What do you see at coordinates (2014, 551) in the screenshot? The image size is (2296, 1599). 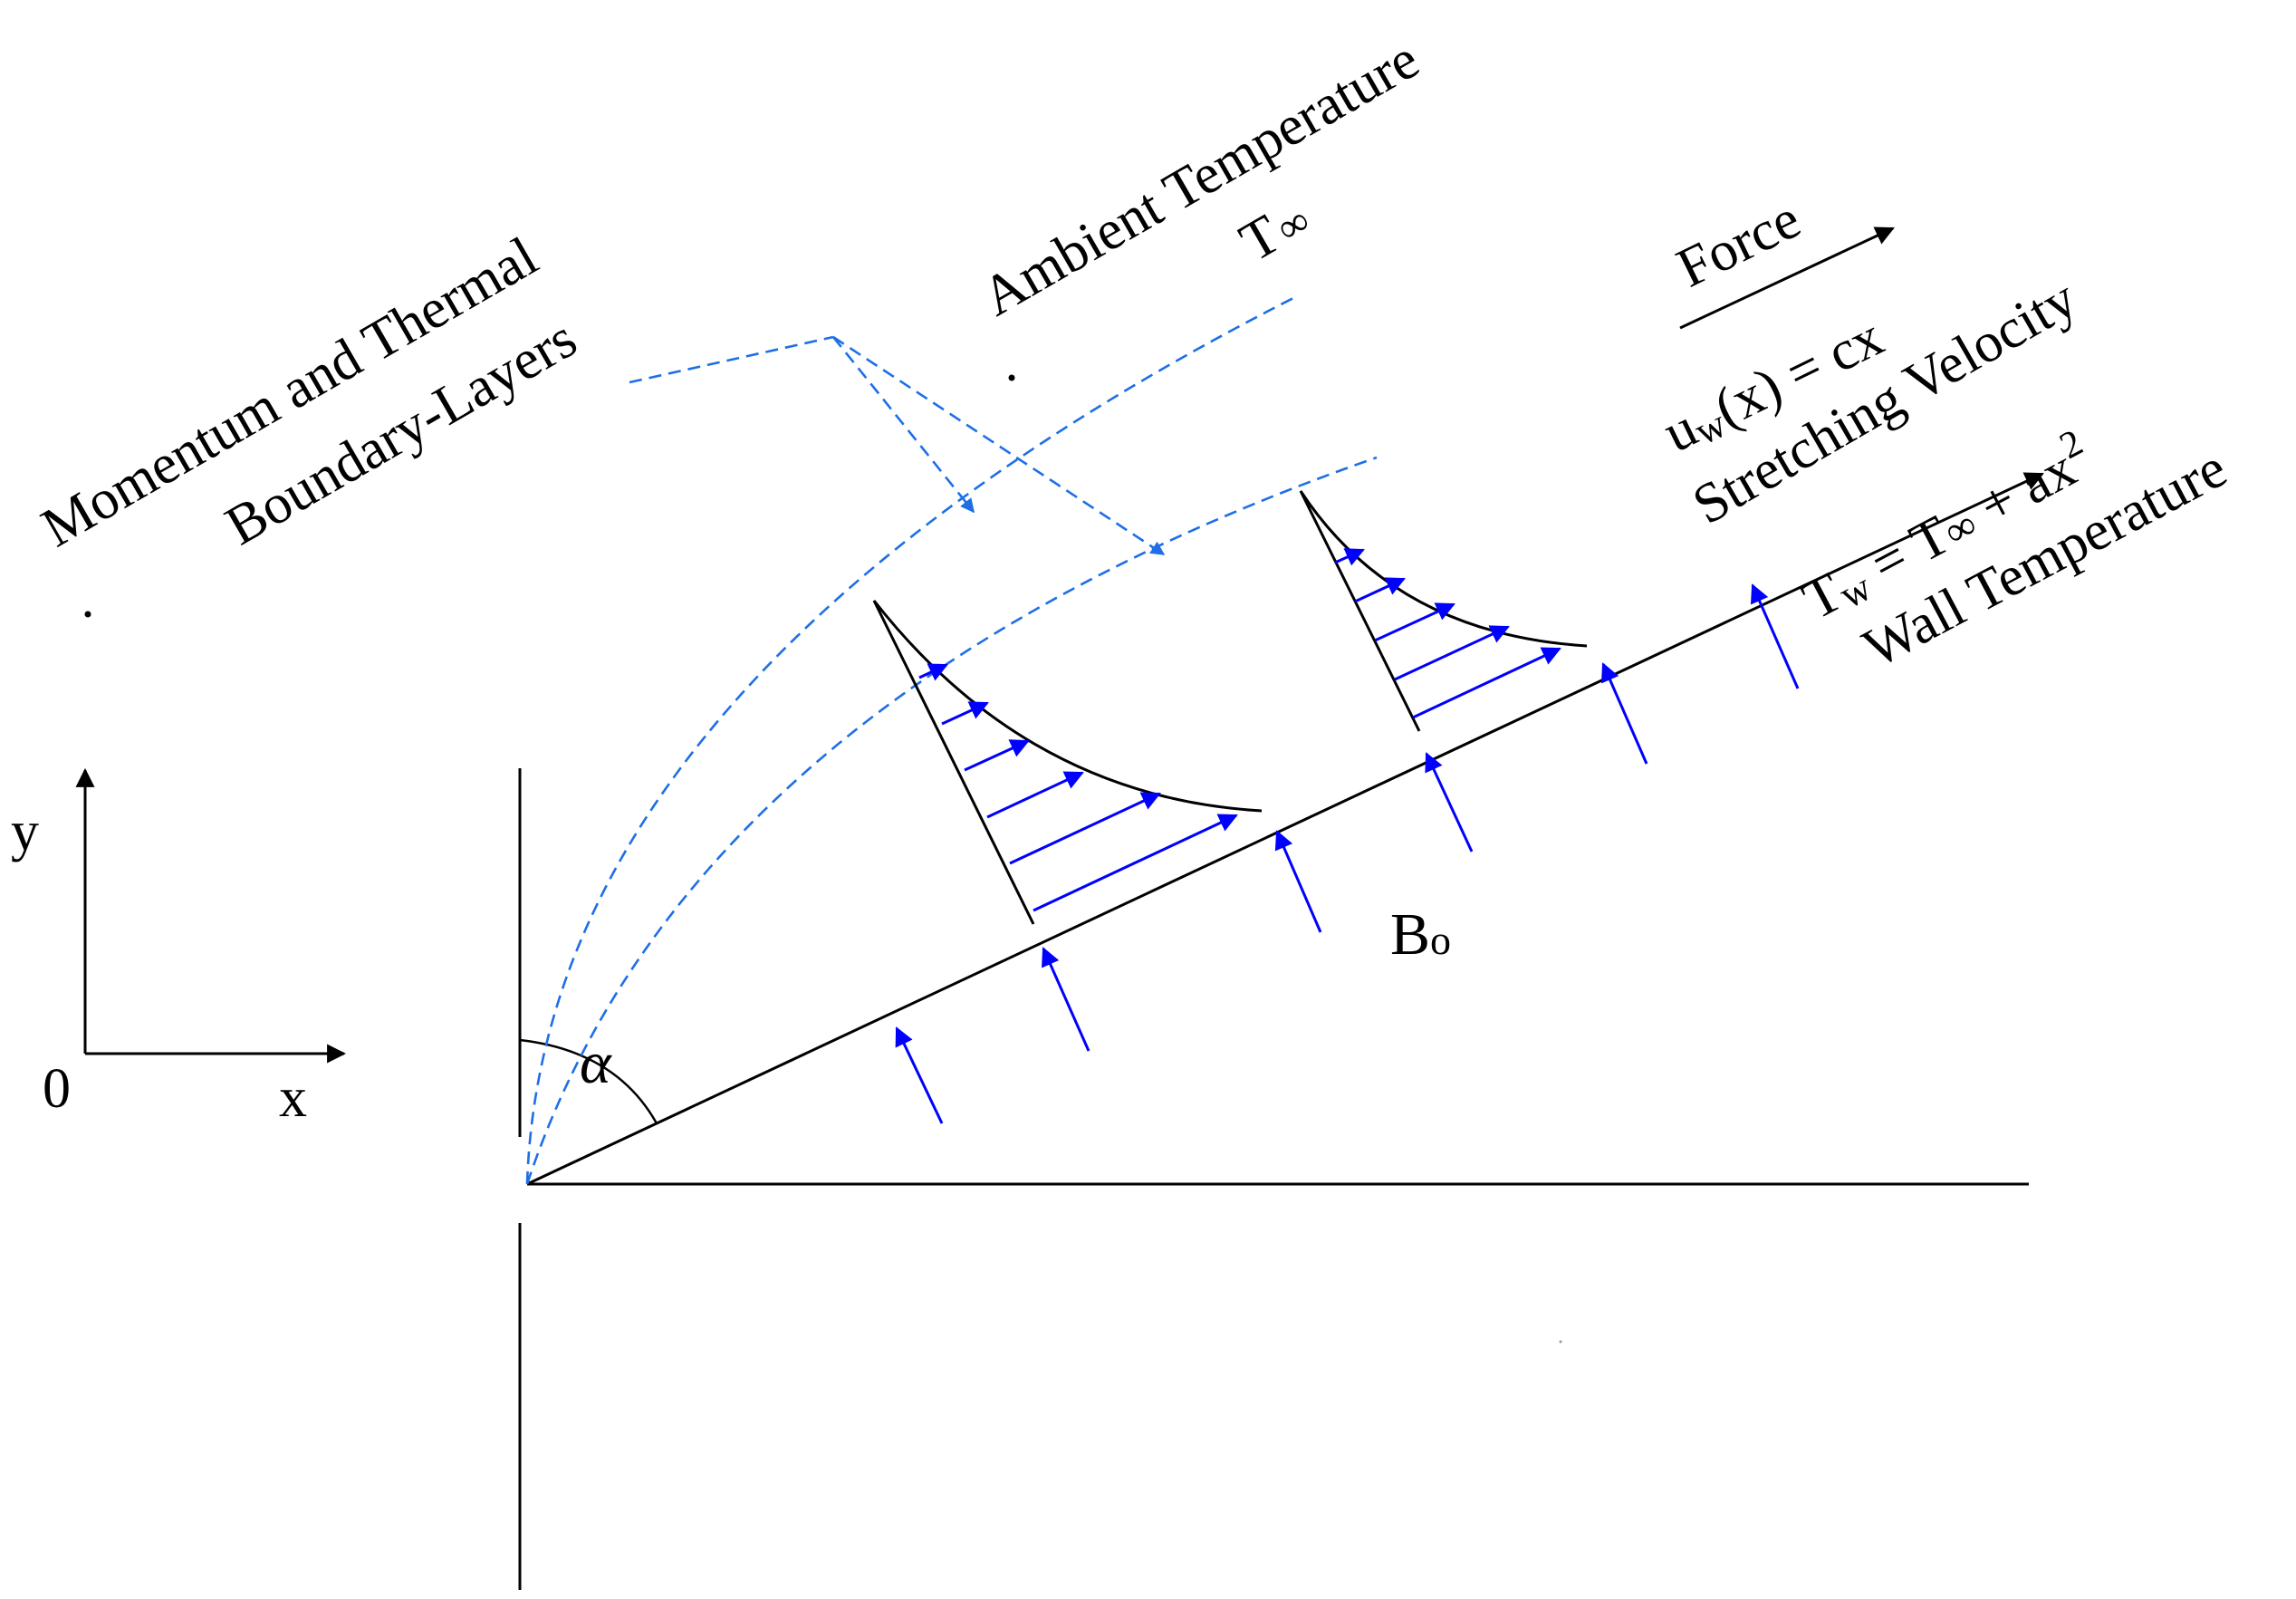 I see `wall-temperature-label: Tw = T∞ + ax2 Wall Temperature` at bounding box center [2014, 551].